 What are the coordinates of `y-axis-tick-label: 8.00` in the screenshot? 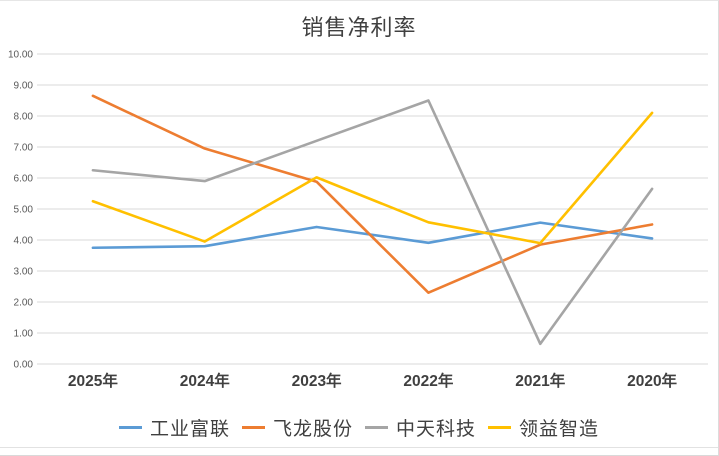 It's located at (24, 117).